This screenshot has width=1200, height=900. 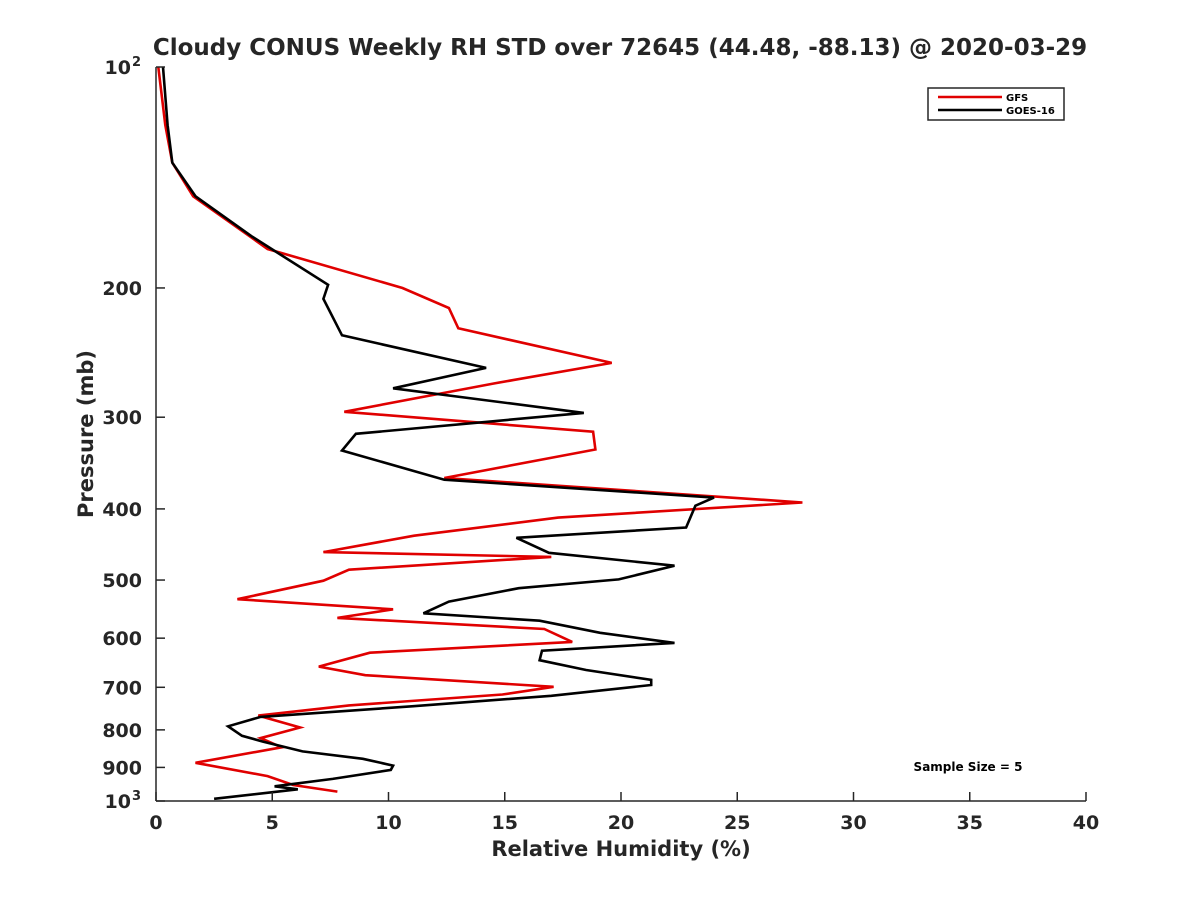 What do you see at coordinates (122, 581) in the screenshot?
I see `y-tick-label: 500` at bounding box center [122, 581].